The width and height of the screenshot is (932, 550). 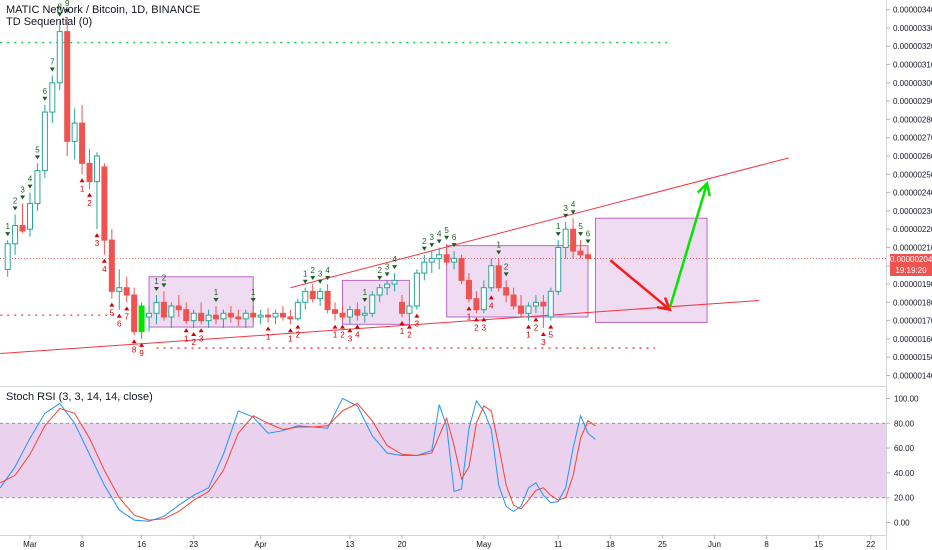 What do you see at coordinates (104, 269) in the screenshot?
I see `td-count-label: 4` at bounding box center [104, 269].